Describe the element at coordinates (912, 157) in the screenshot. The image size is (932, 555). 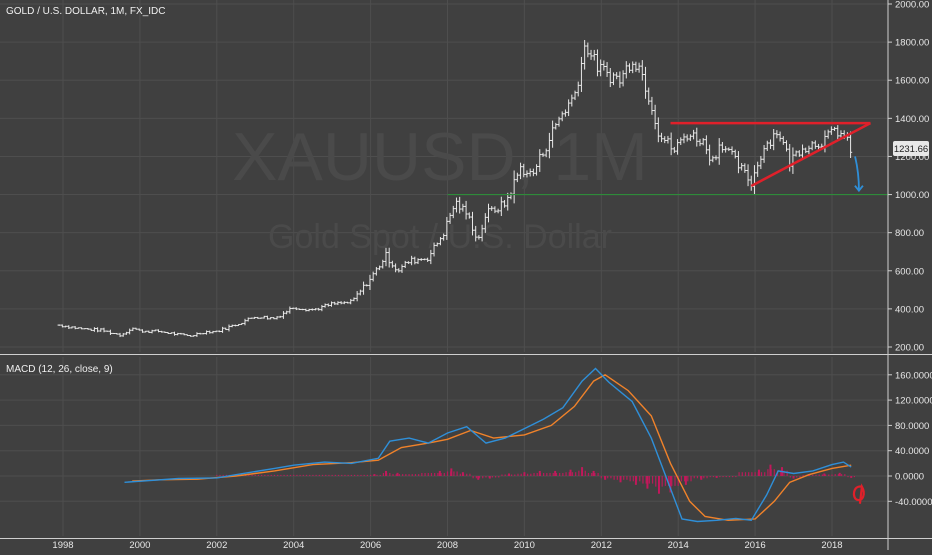
I see `price-y-tick-label: 1200.00` at that location.